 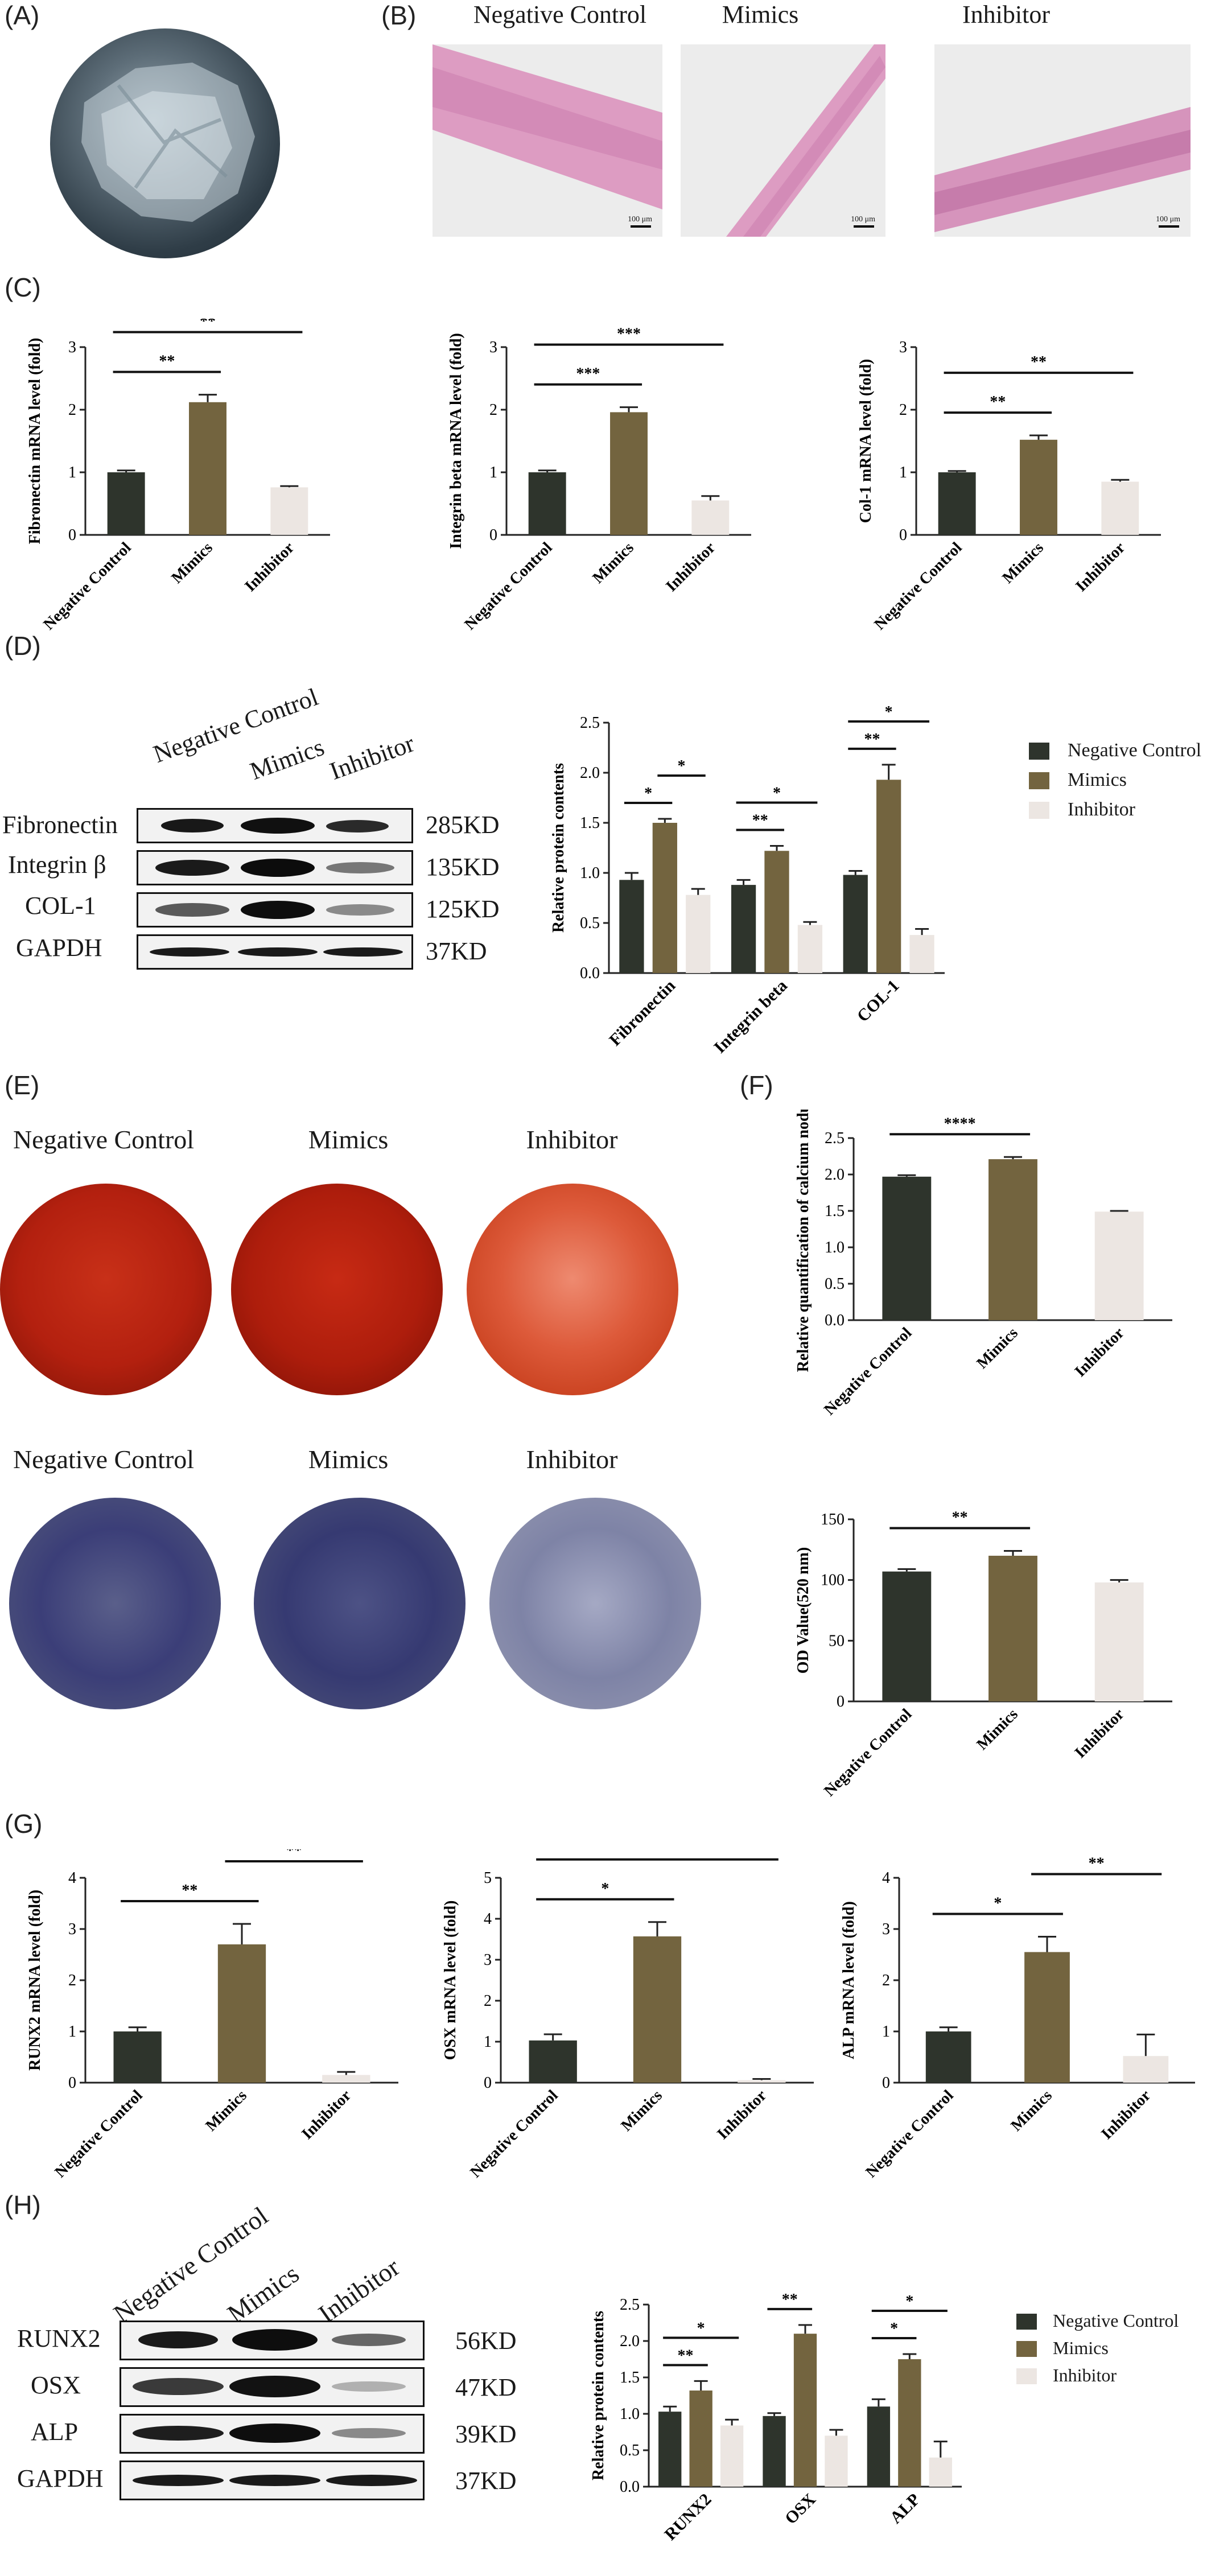 I want to click on scale-bar-label: 100 μm, so click(x=1168, y=220).